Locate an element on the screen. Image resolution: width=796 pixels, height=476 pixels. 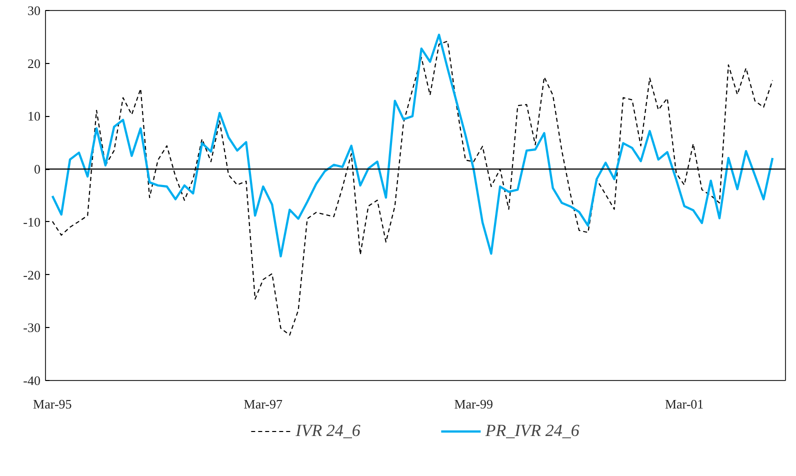
x-tick-label: Mar-99 is located at coordinates (473, 404).